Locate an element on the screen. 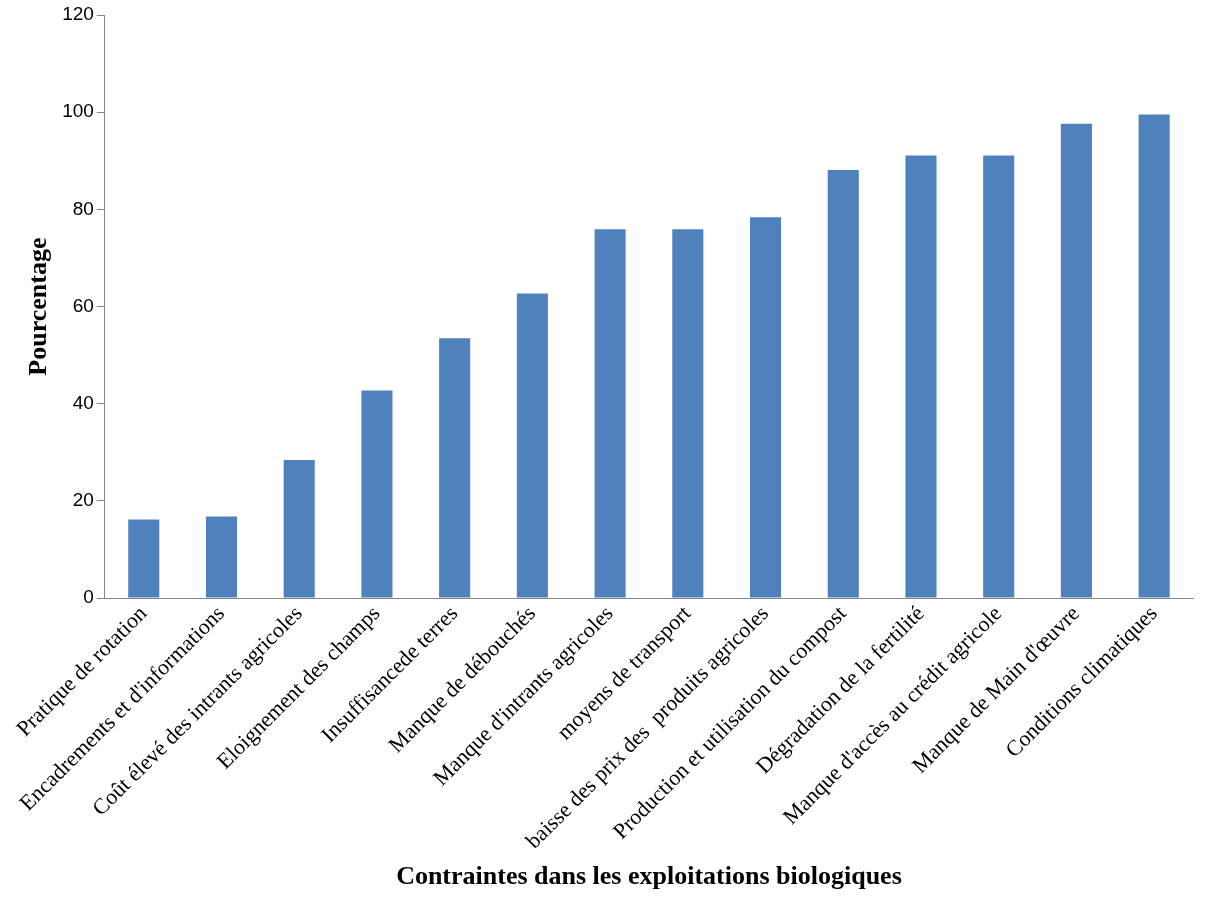  y-tick-label: 0 is located at coordinates (88, 597).